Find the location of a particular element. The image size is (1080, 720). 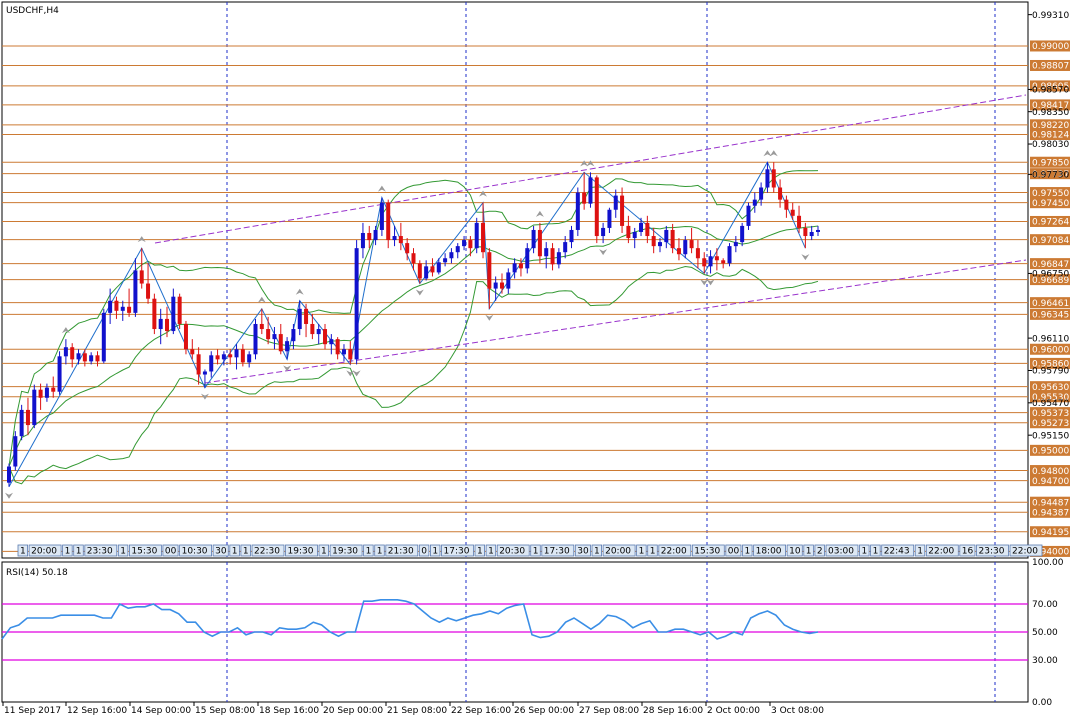

time-marker-13: 19:30 is located at coordinates (301, 552).